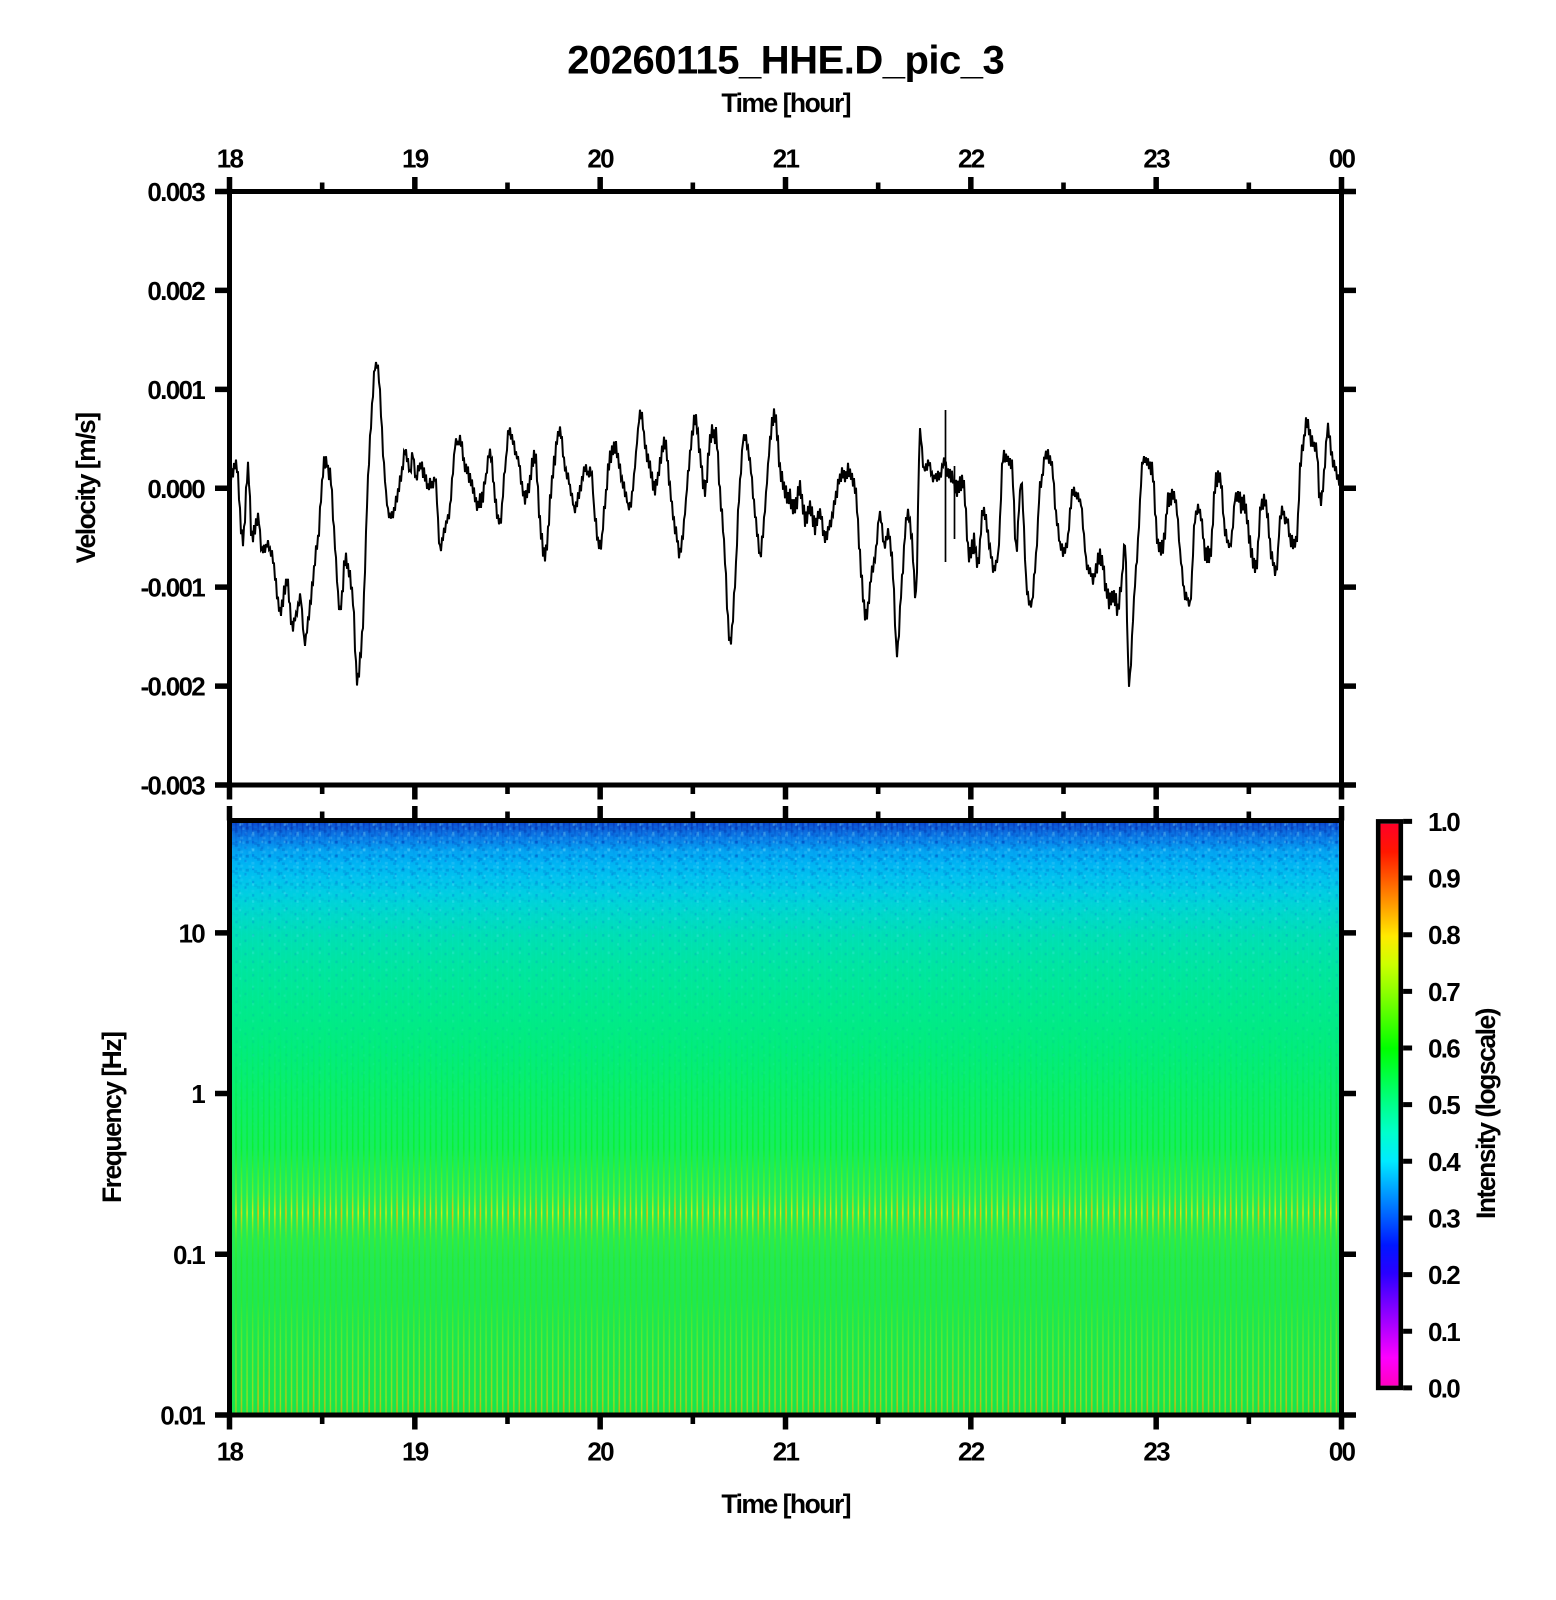 The height and width of the screenshot is (1600, 1556). Describe the element at coordinates (1444, 1275) in the screenshot. I see `svg-text: 0.2` at that location.